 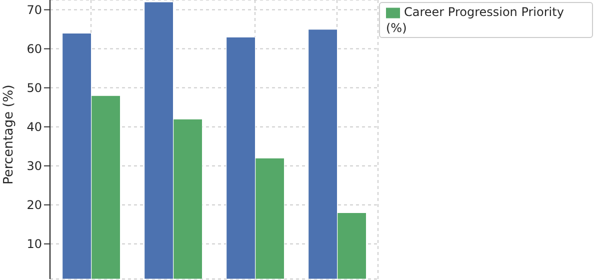 What do you see at coordinates (34, 88) in the screenshot?
I see `y-tick-label: 50` at bounding box center [34, 88].